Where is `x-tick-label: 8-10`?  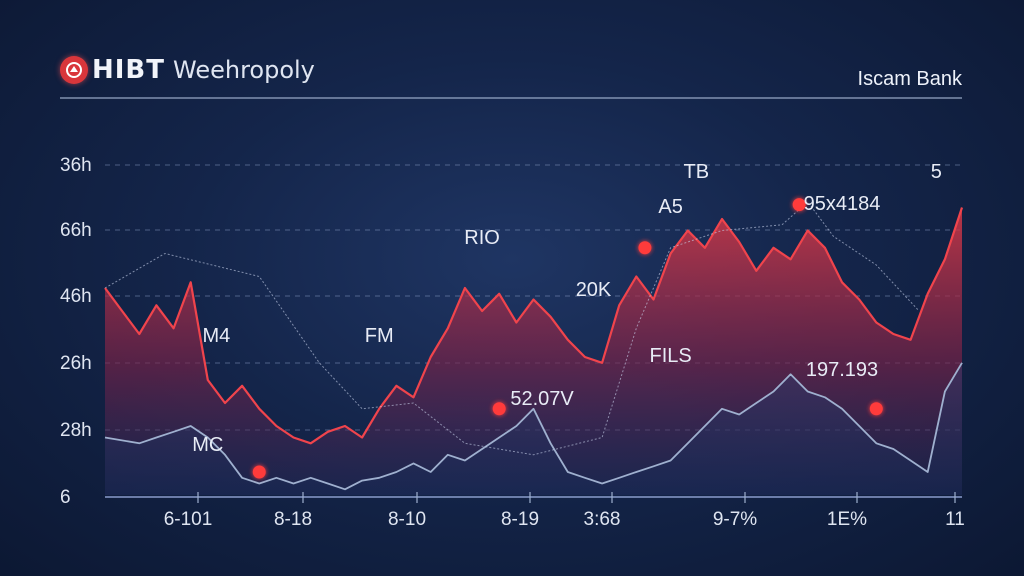 x-tick-label: 8-10 is located at coordinates (407, 519).